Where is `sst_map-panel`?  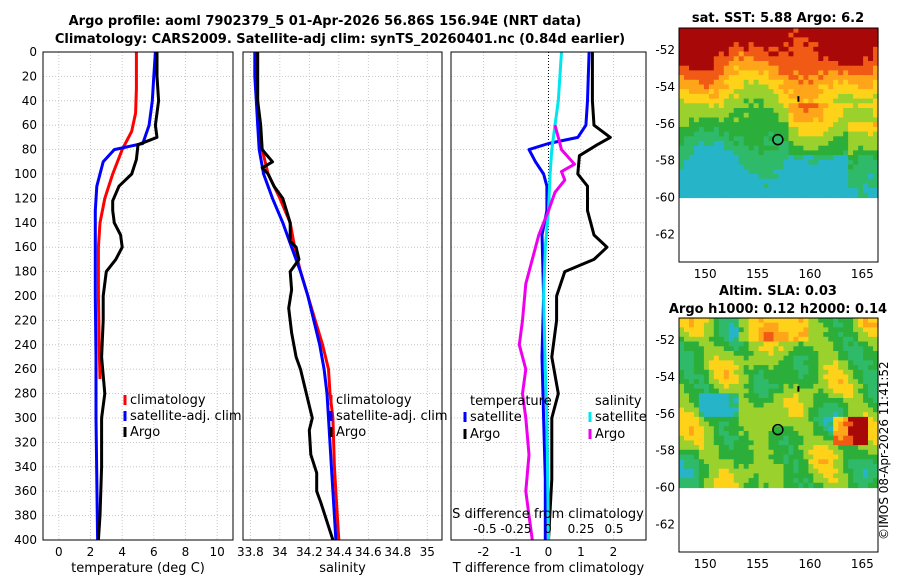 sst_map-panel is located at coordinates (778, 145).